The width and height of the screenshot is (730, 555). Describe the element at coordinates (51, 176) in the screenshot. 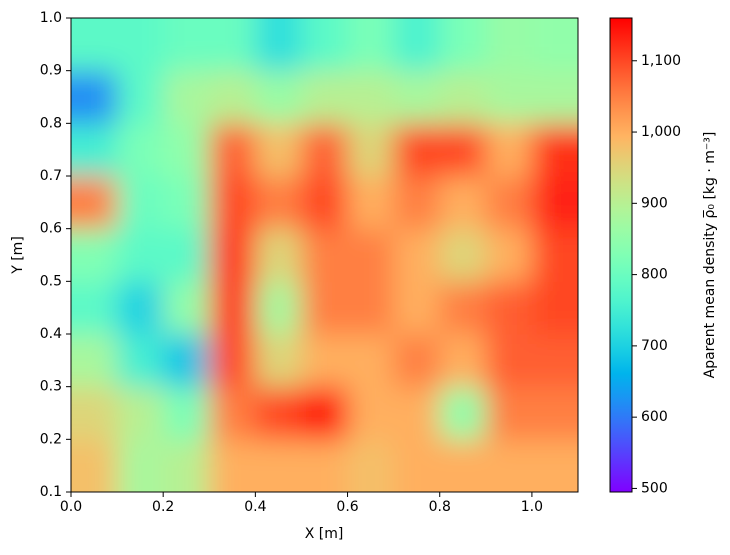

I see `y-tick-label: 0.7` at that location.